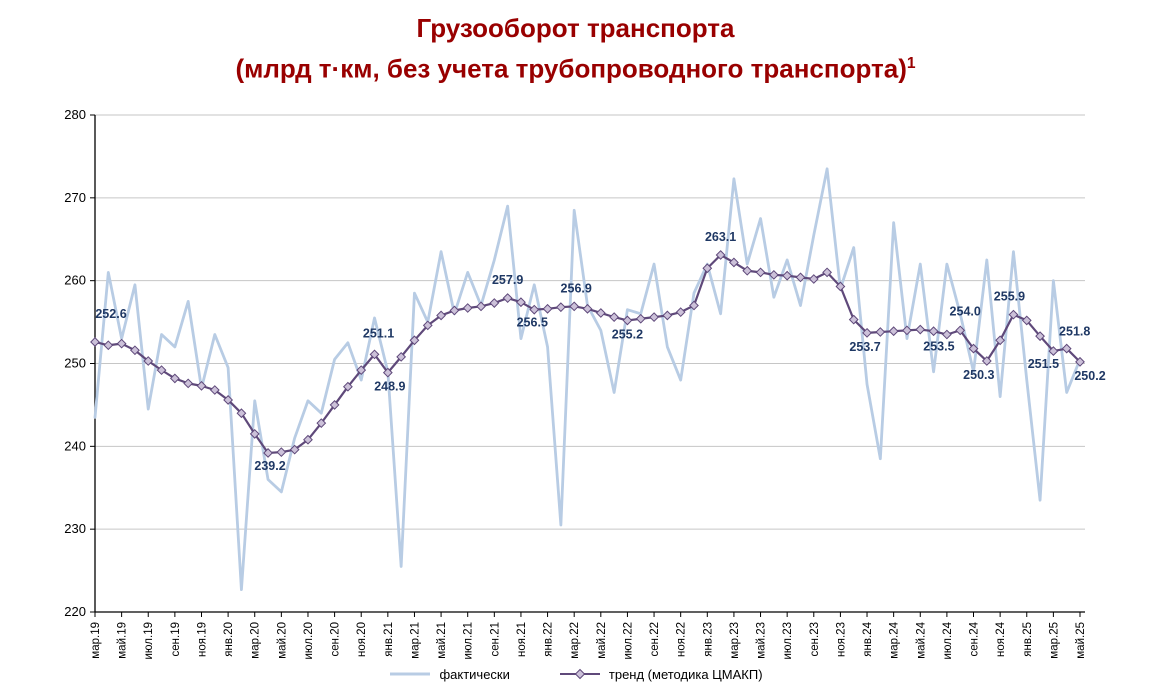 The width and height of the screenshot is (1151, 697). Describe the element at coordinates (841, 639) in the screenshot. I see `x-tick-label: ноя.23` at that location.